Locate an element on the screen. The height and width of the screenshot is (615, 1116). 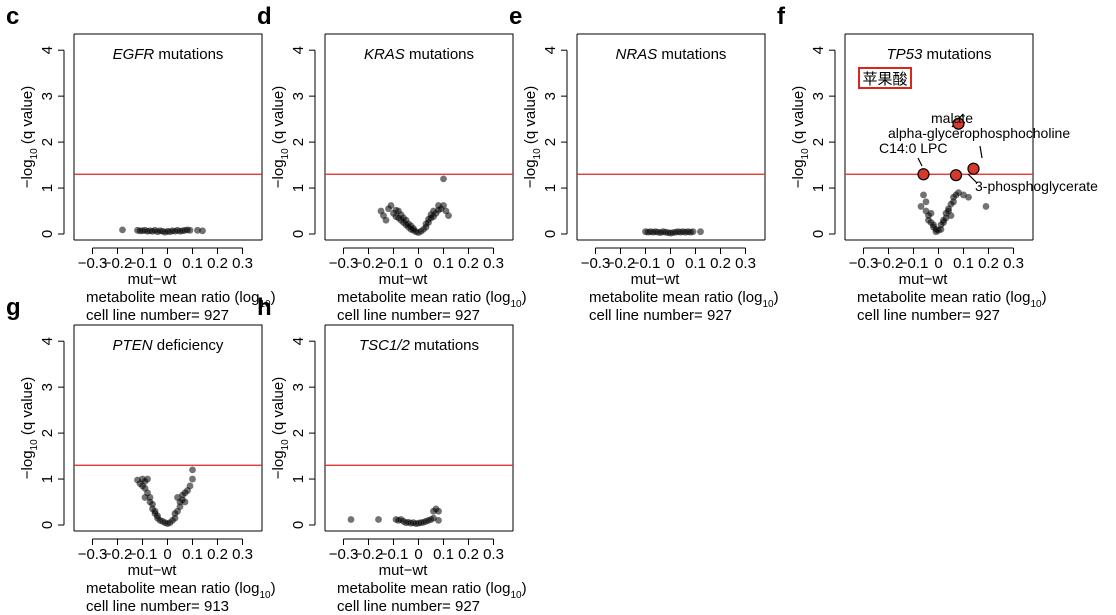
panel-c-letter: c is located at coordinates (12, 16).